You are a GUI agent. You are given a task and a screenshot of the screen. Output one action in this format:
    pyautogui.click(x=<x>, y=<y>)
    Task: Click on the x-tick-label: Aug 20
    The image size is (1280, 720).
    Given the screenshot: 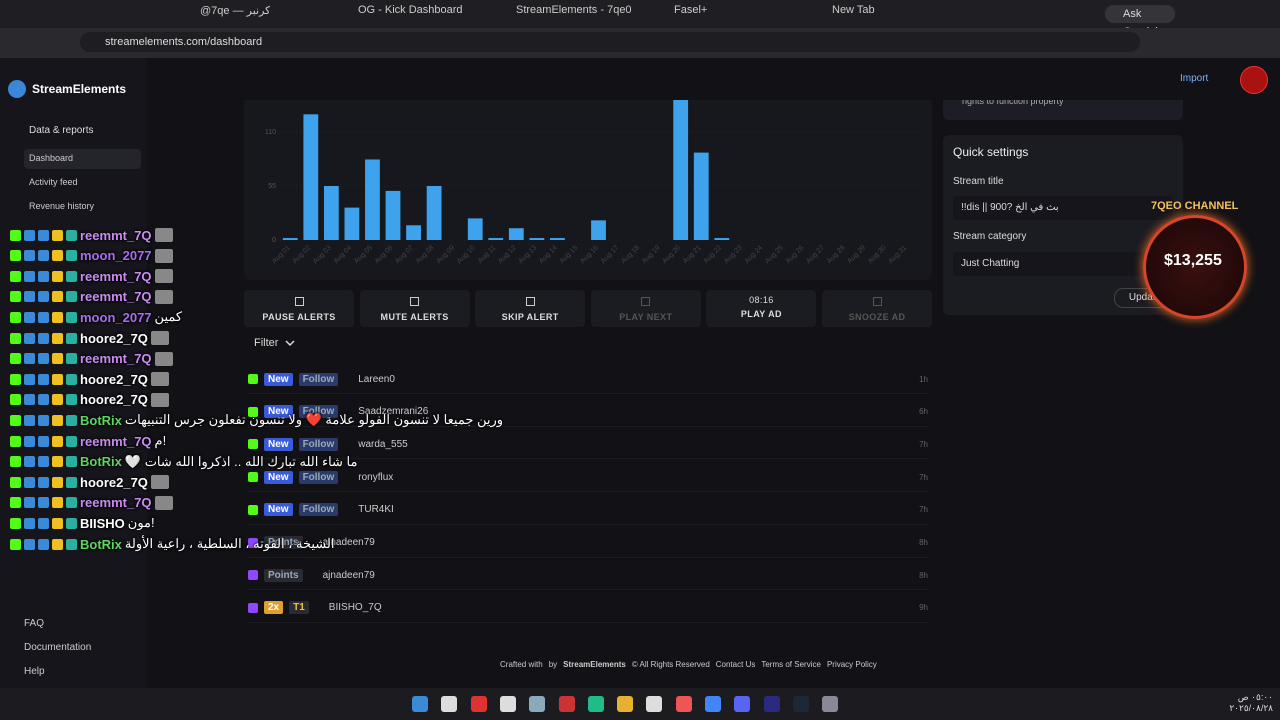 What is the action you would take?
    pyautogui.click(x=671, y=254)
    